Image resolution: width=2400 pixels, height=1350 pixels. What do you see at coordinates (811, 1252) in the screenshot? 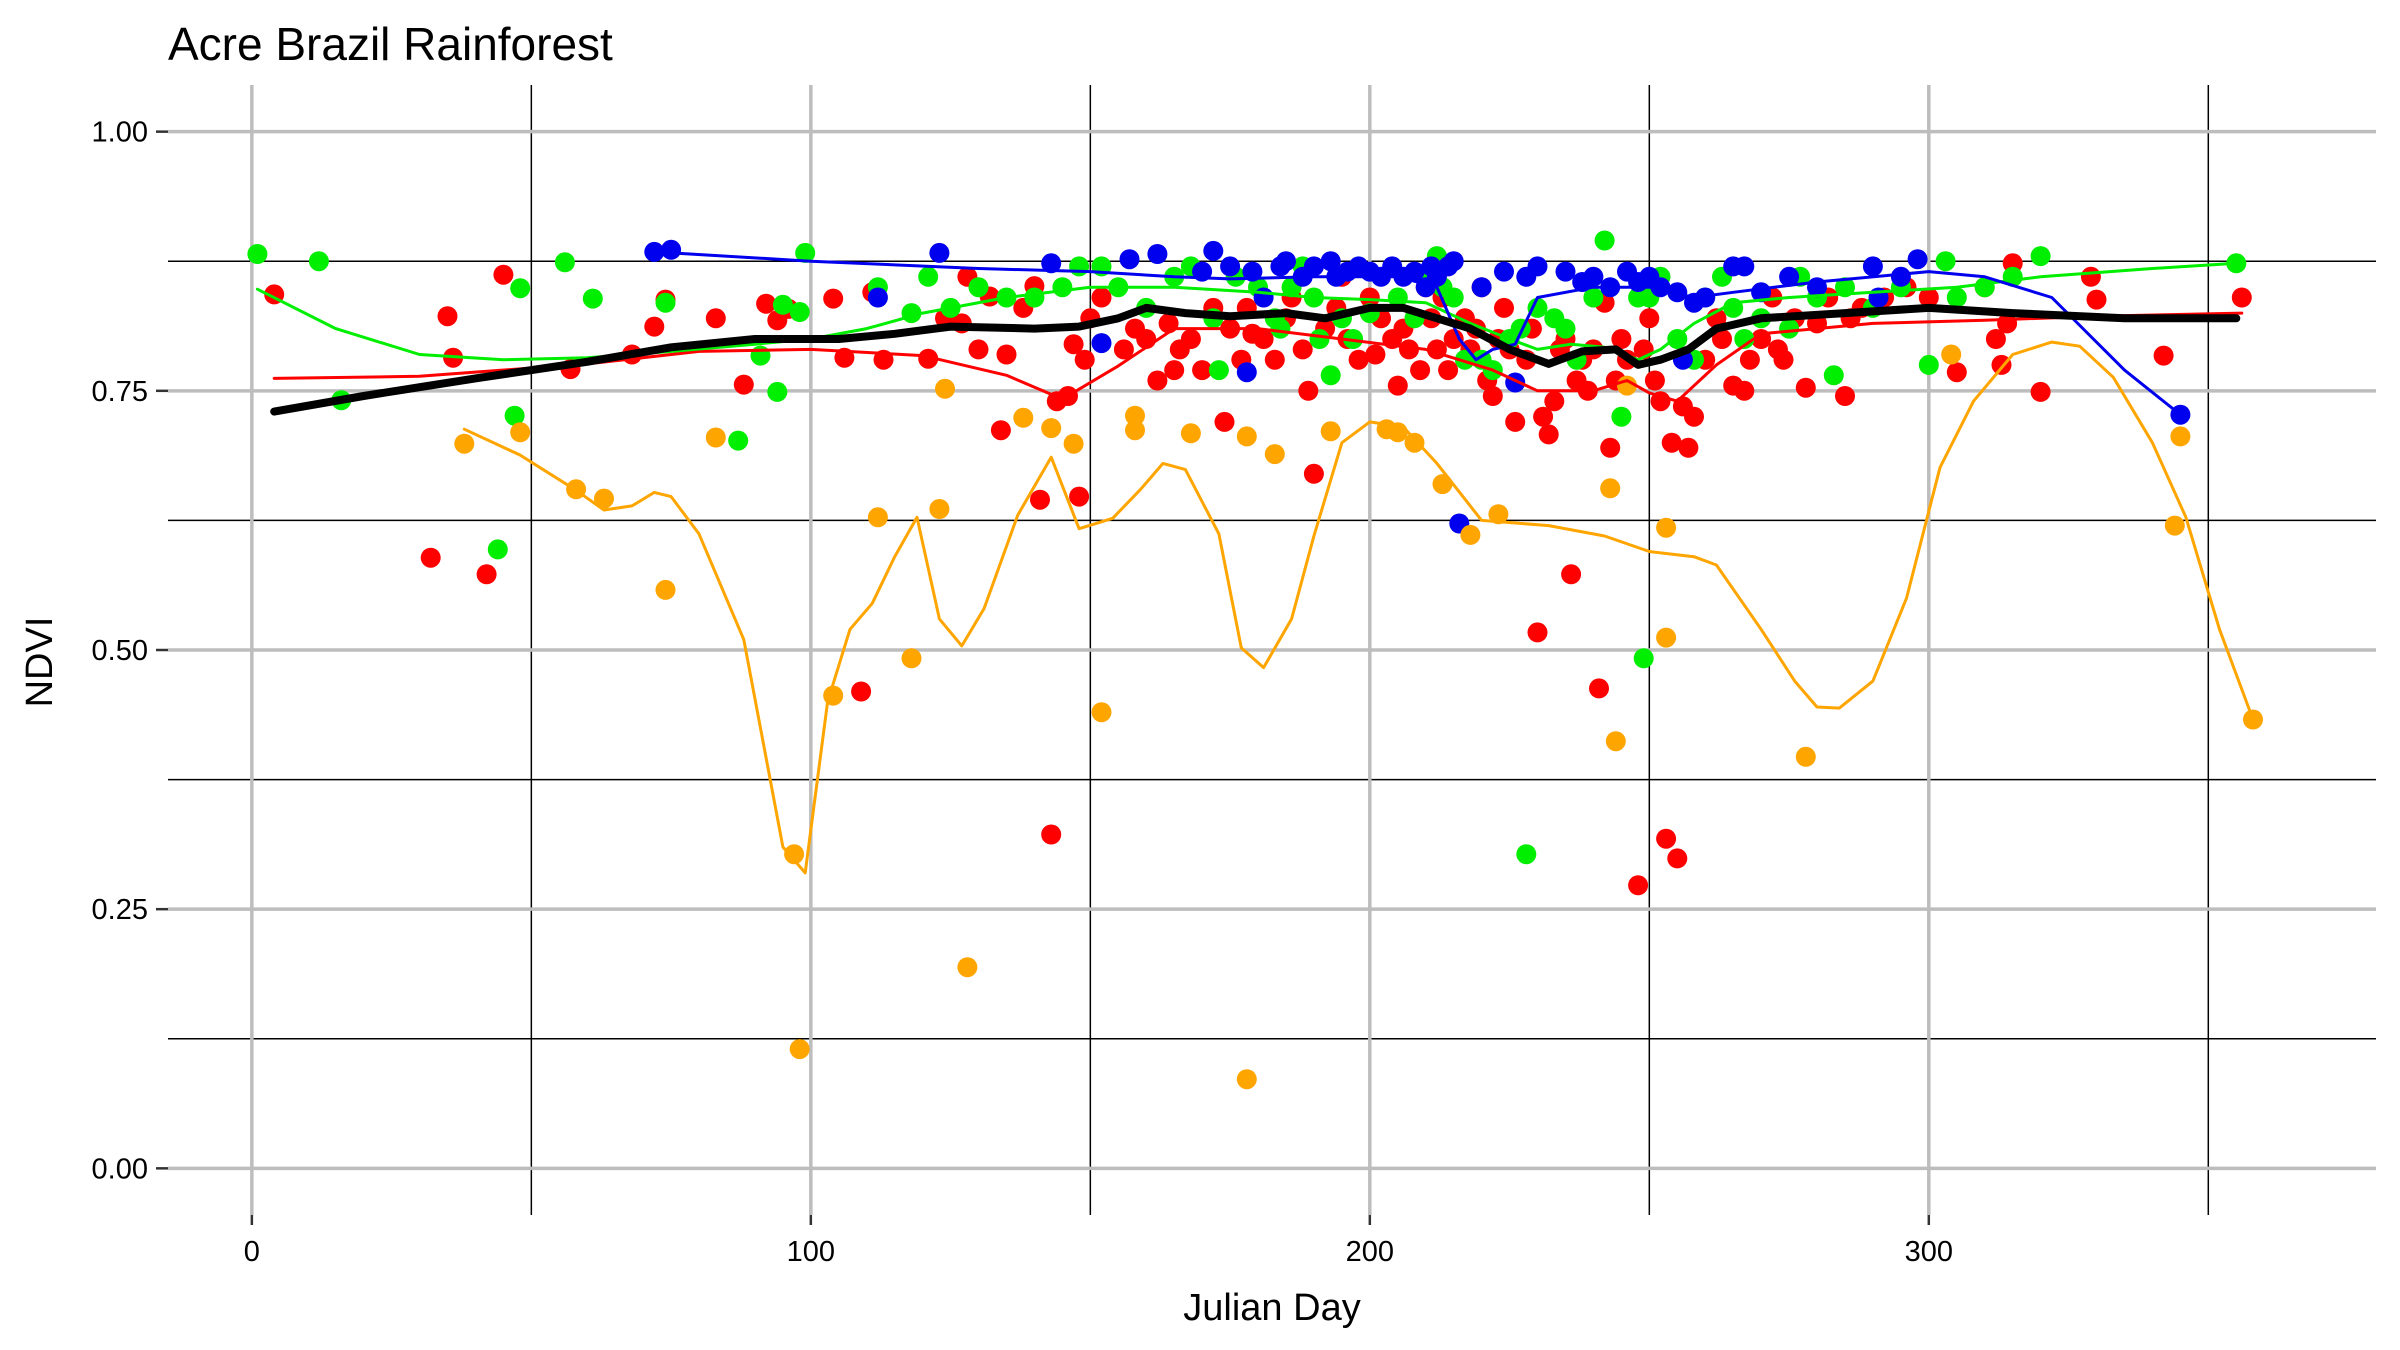
I see `x-tick-label: 100` at bounding box center [811, 1252].